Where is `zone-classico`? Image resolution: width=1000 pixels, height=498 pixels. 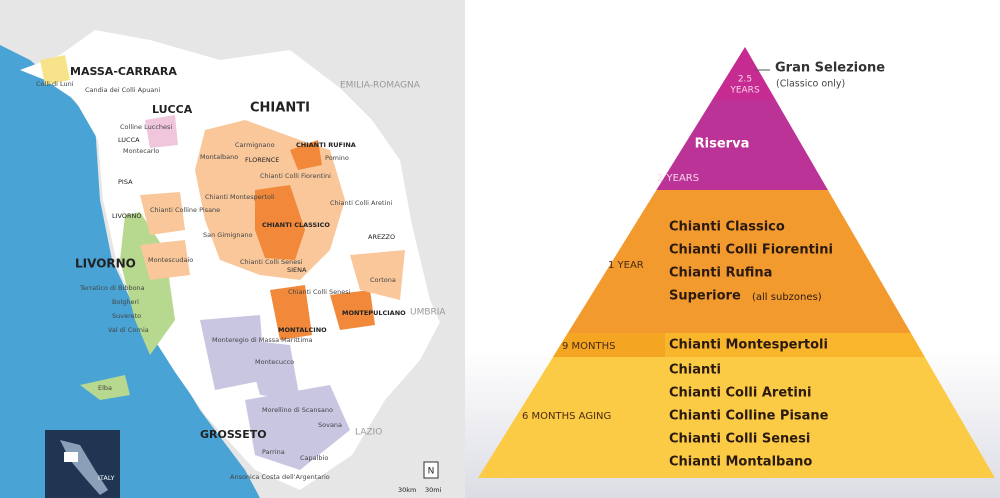
zone-classico is located at coordinates (280, 222).